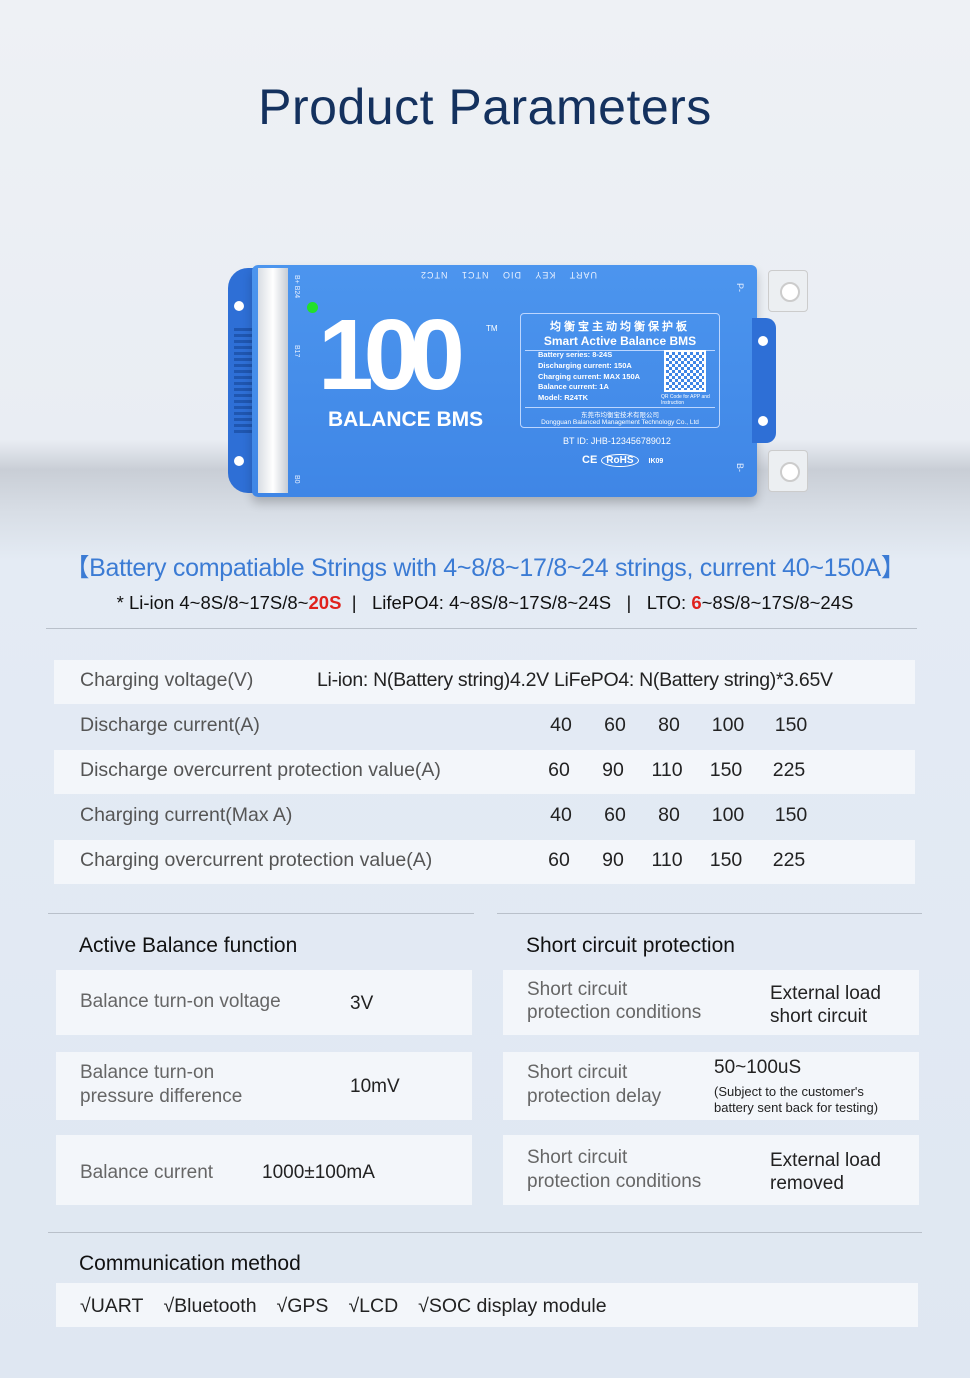 The image size is (970, 1378). Describe the element at coordinates (256, 860) in the screenshot. I see `row-label: Charging overcurrent protection value(A)` at that location.